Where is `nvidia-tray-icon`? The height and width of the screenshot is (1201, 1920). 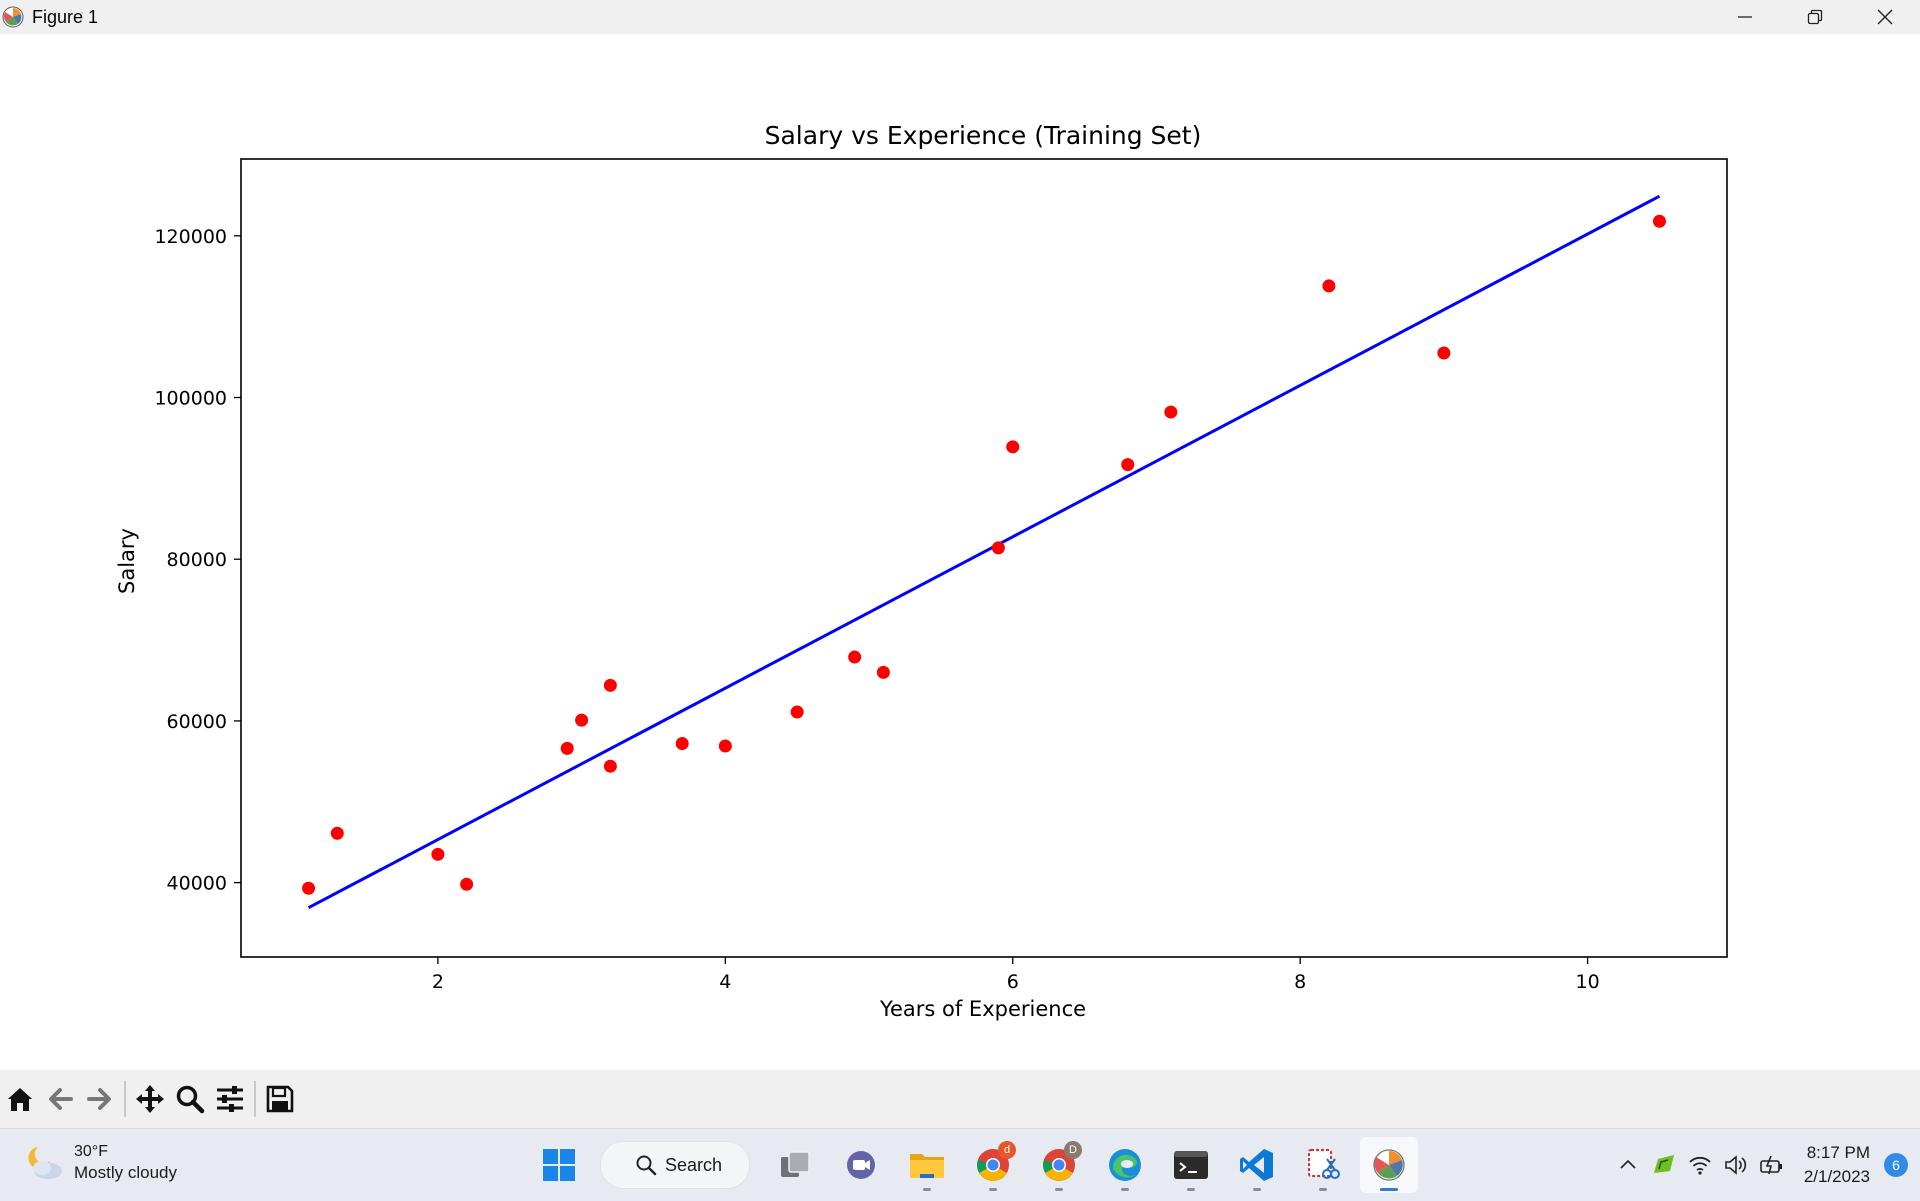
nvidia-tray-icon is located at coordinates (1663, 1164).